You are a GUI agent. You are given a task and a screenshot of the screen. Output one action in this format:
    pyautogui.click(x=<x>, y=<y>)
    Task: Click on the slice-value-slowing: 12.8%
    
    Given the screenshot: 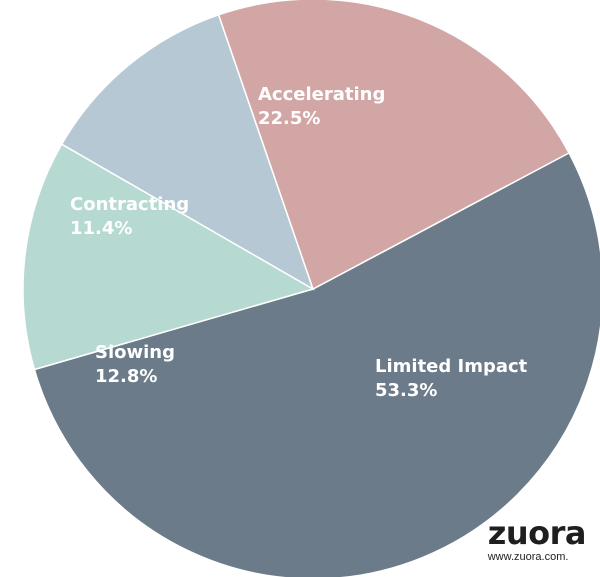 What is the action you would take?
    pyautogui.click(x=126, y=376)
    